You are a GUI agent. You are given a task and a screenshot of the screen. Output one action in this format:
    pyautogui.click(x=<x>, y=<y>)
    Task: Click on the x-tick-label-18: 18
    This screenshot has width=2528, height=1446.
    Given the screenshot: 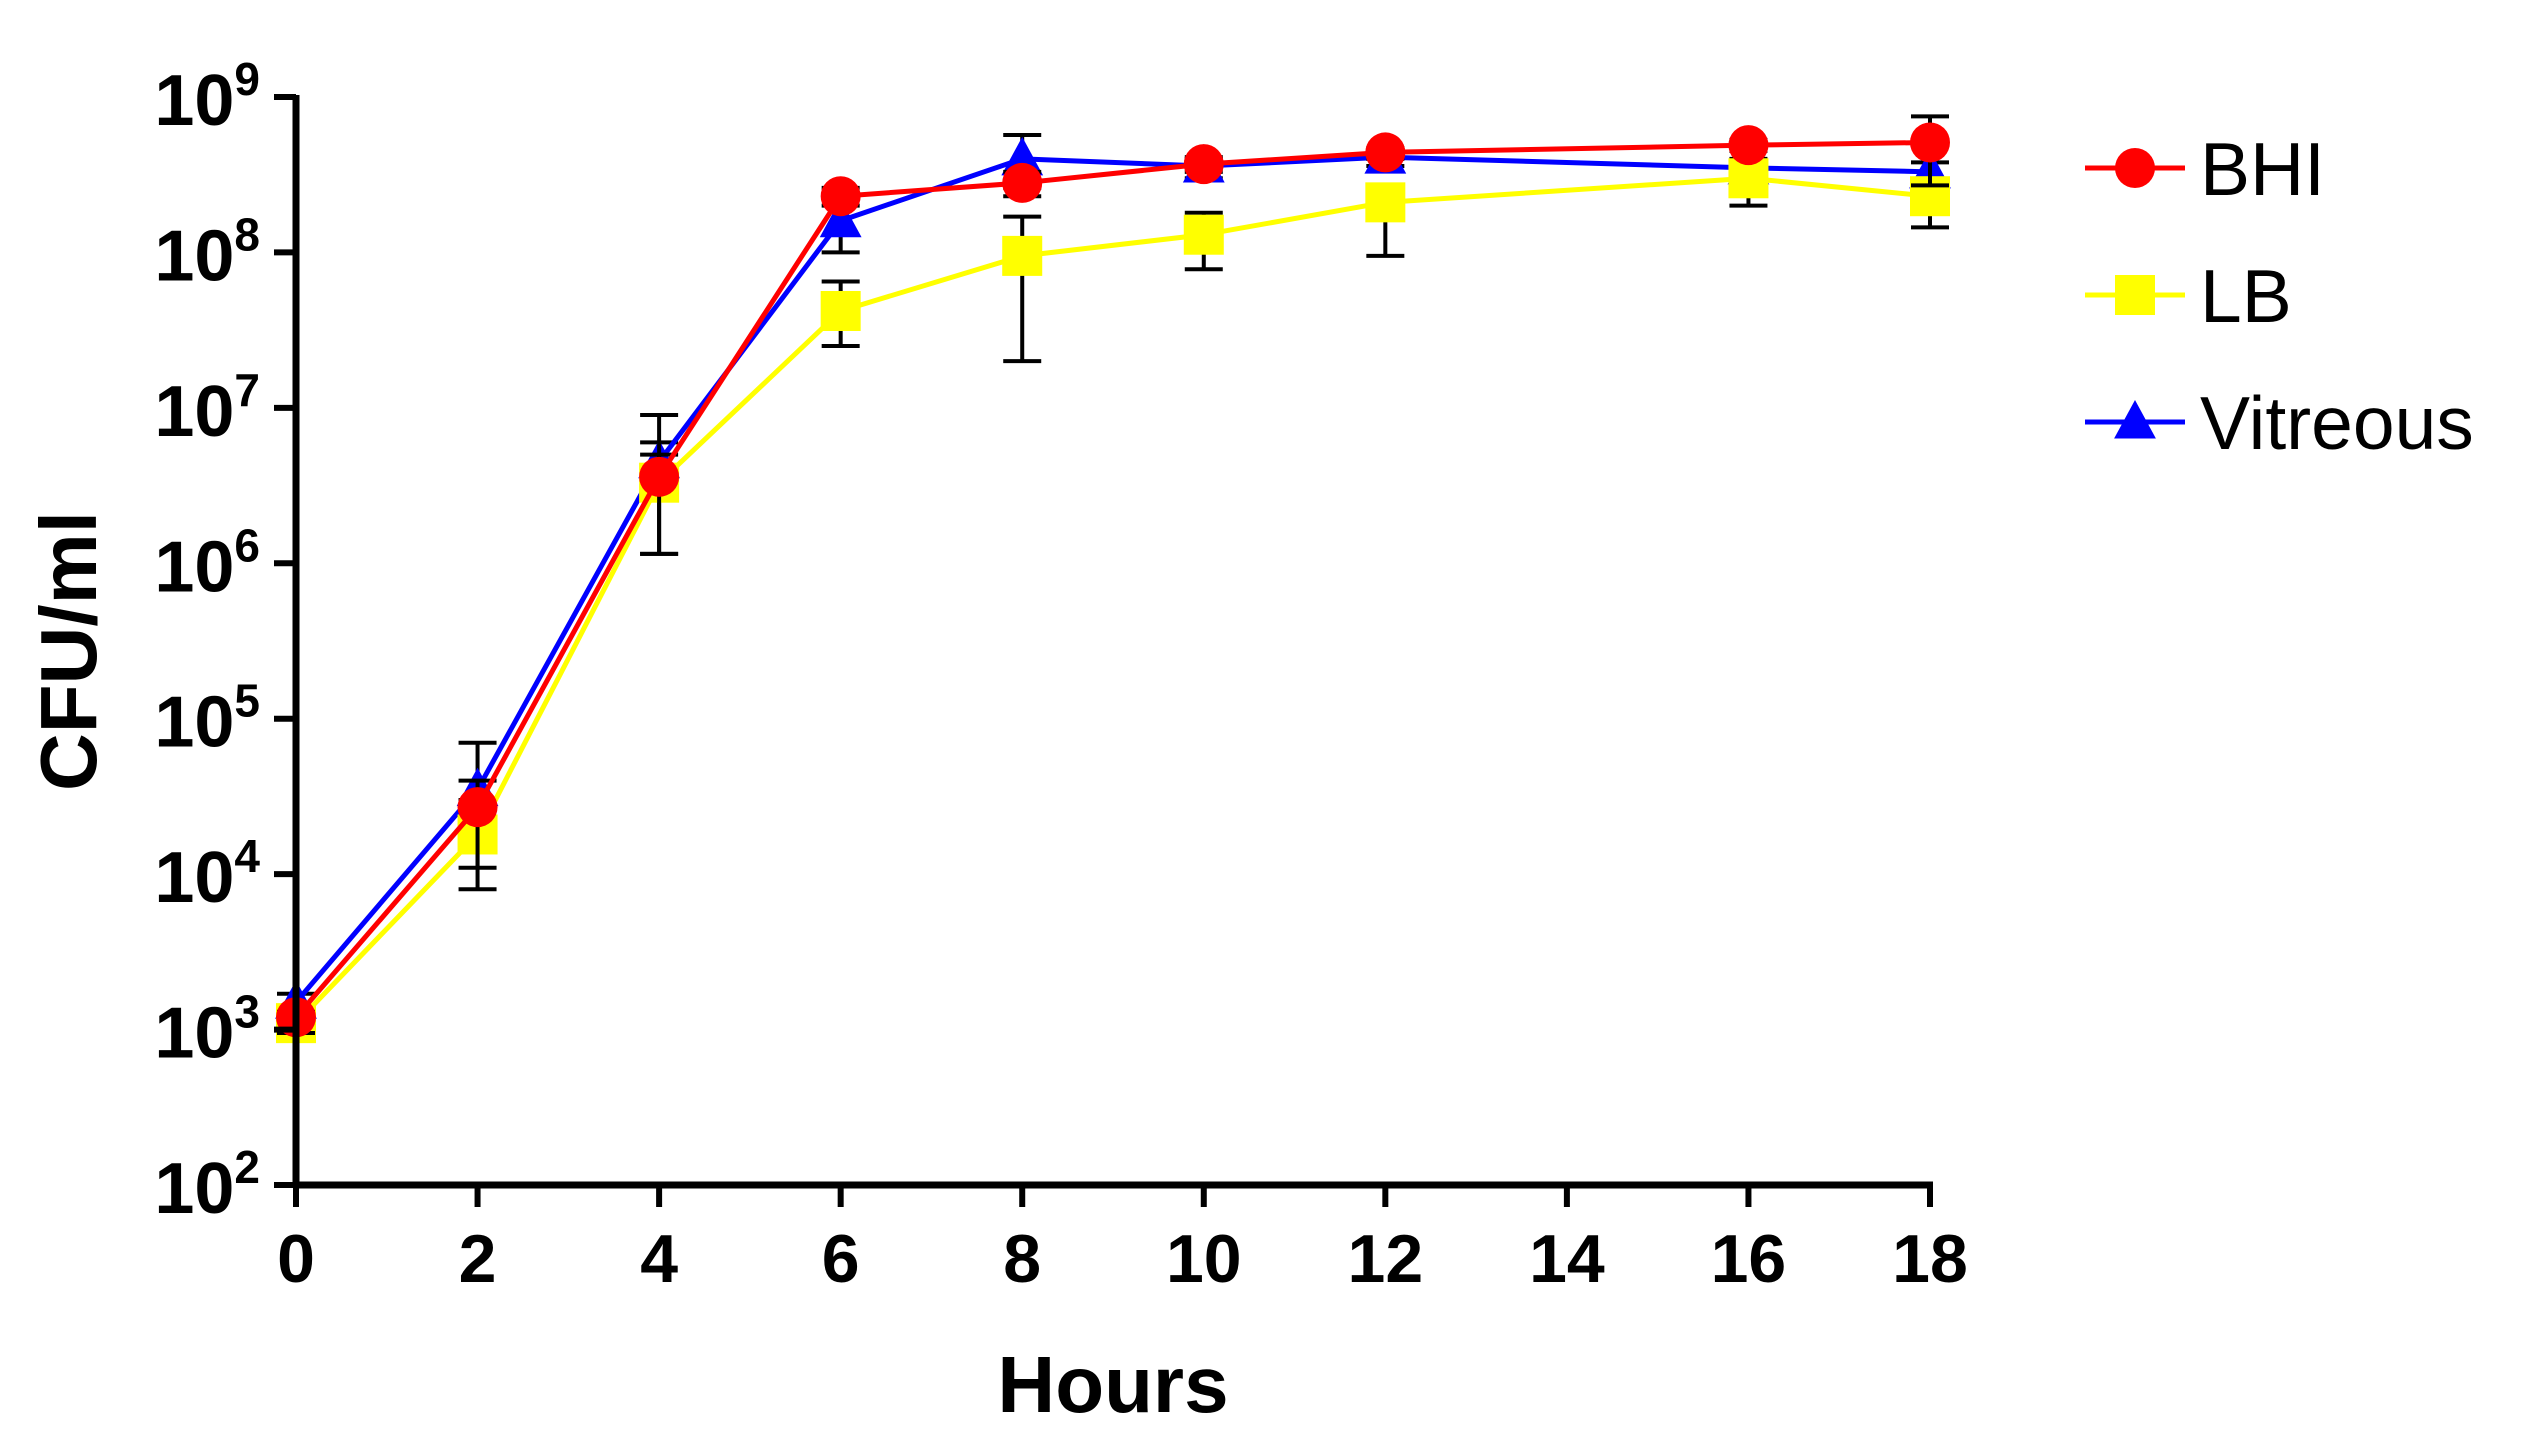 What is the action you would take?
    pyautogui.click(x=1930, y=1259)
    